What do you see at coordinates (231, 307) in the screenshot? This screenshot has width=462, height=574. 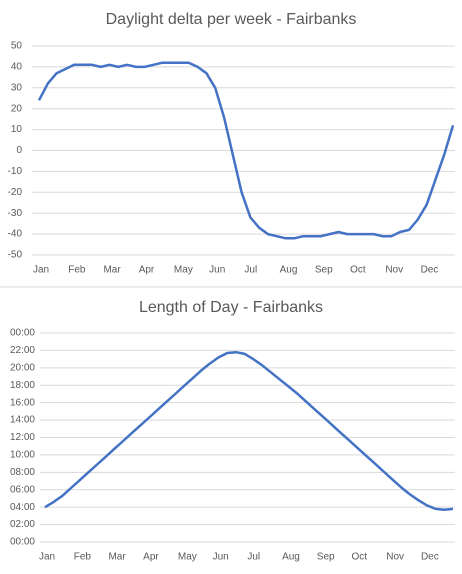 I see `chart-title: Length of Day - Fairbanks` at bounding box center [231, 307].